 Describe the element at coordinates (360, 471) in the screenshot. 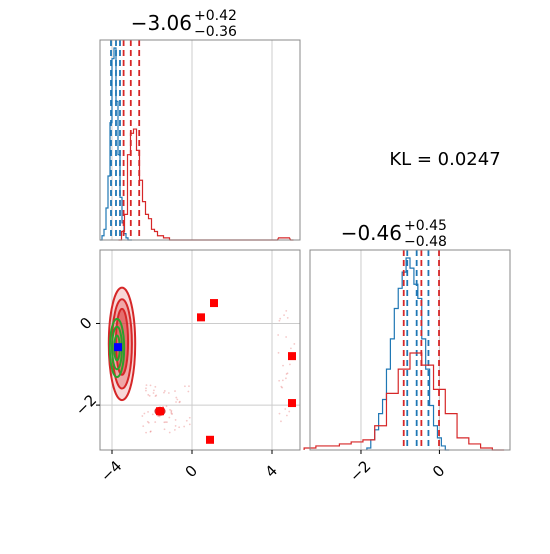

I see `right-marginal-xtick-label-0: −2` at that location.